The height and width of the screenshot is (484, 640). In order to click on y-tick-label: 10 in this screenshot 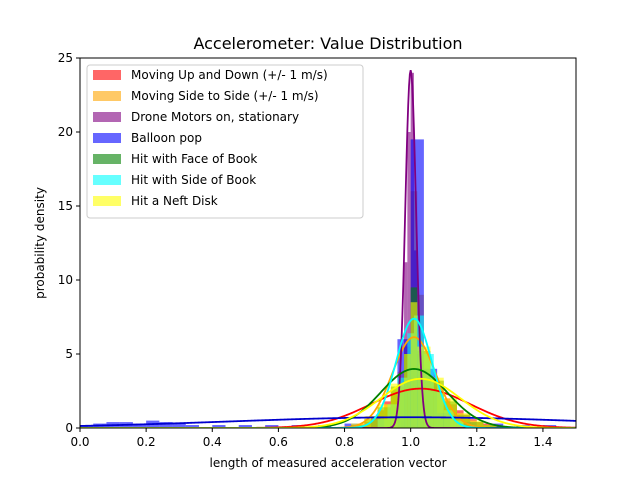, I will do `click(65, 280)`.